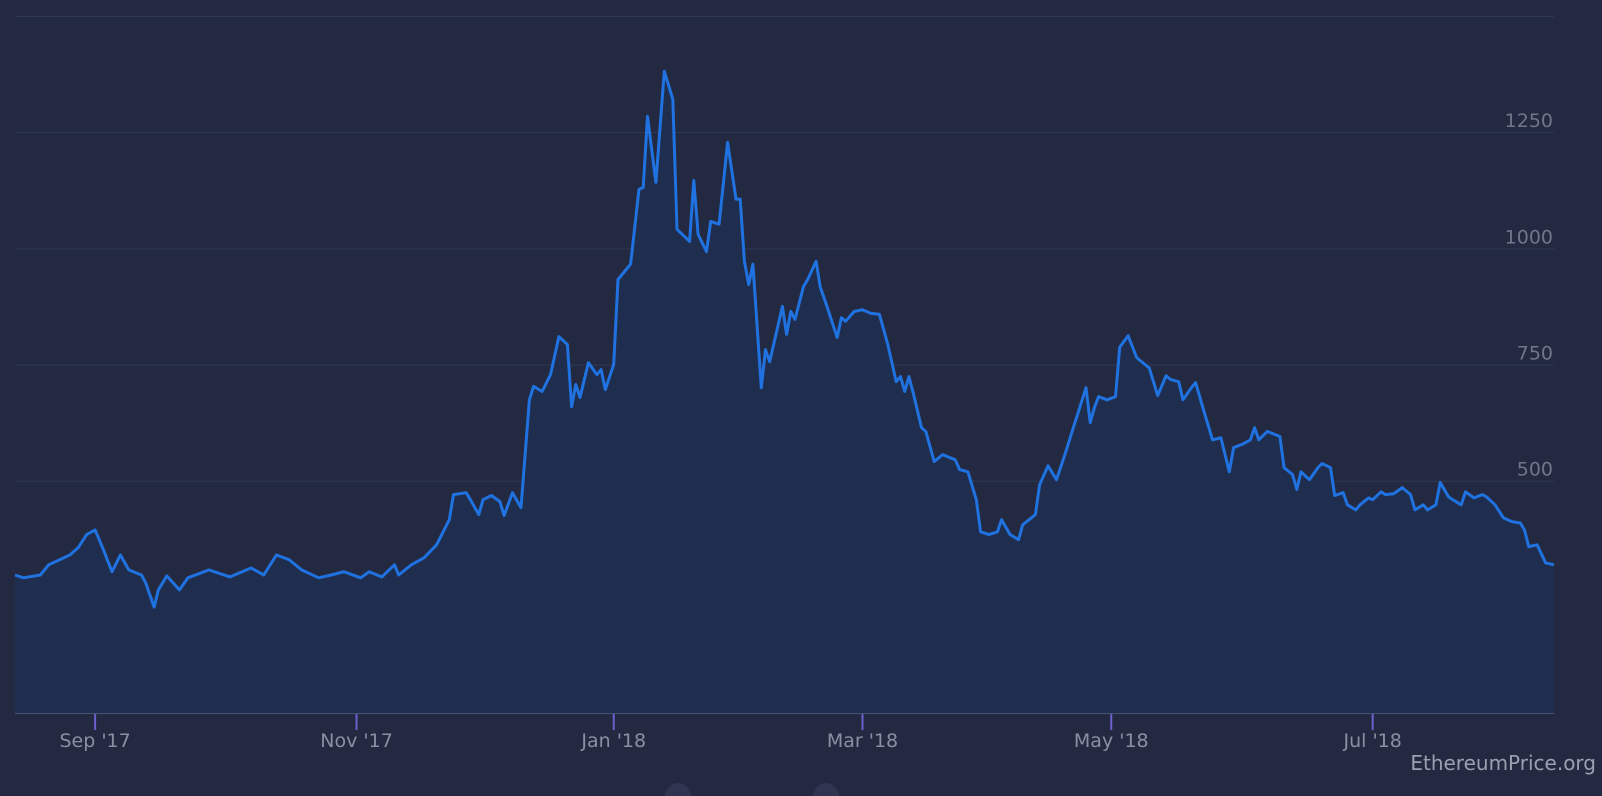 This screenshot has width=1602, height=796. What do you see at coordinates (1372, 741) in the screenshot?
I see `x-tick-label: Jul '18` at bounding box center [1372, 741].